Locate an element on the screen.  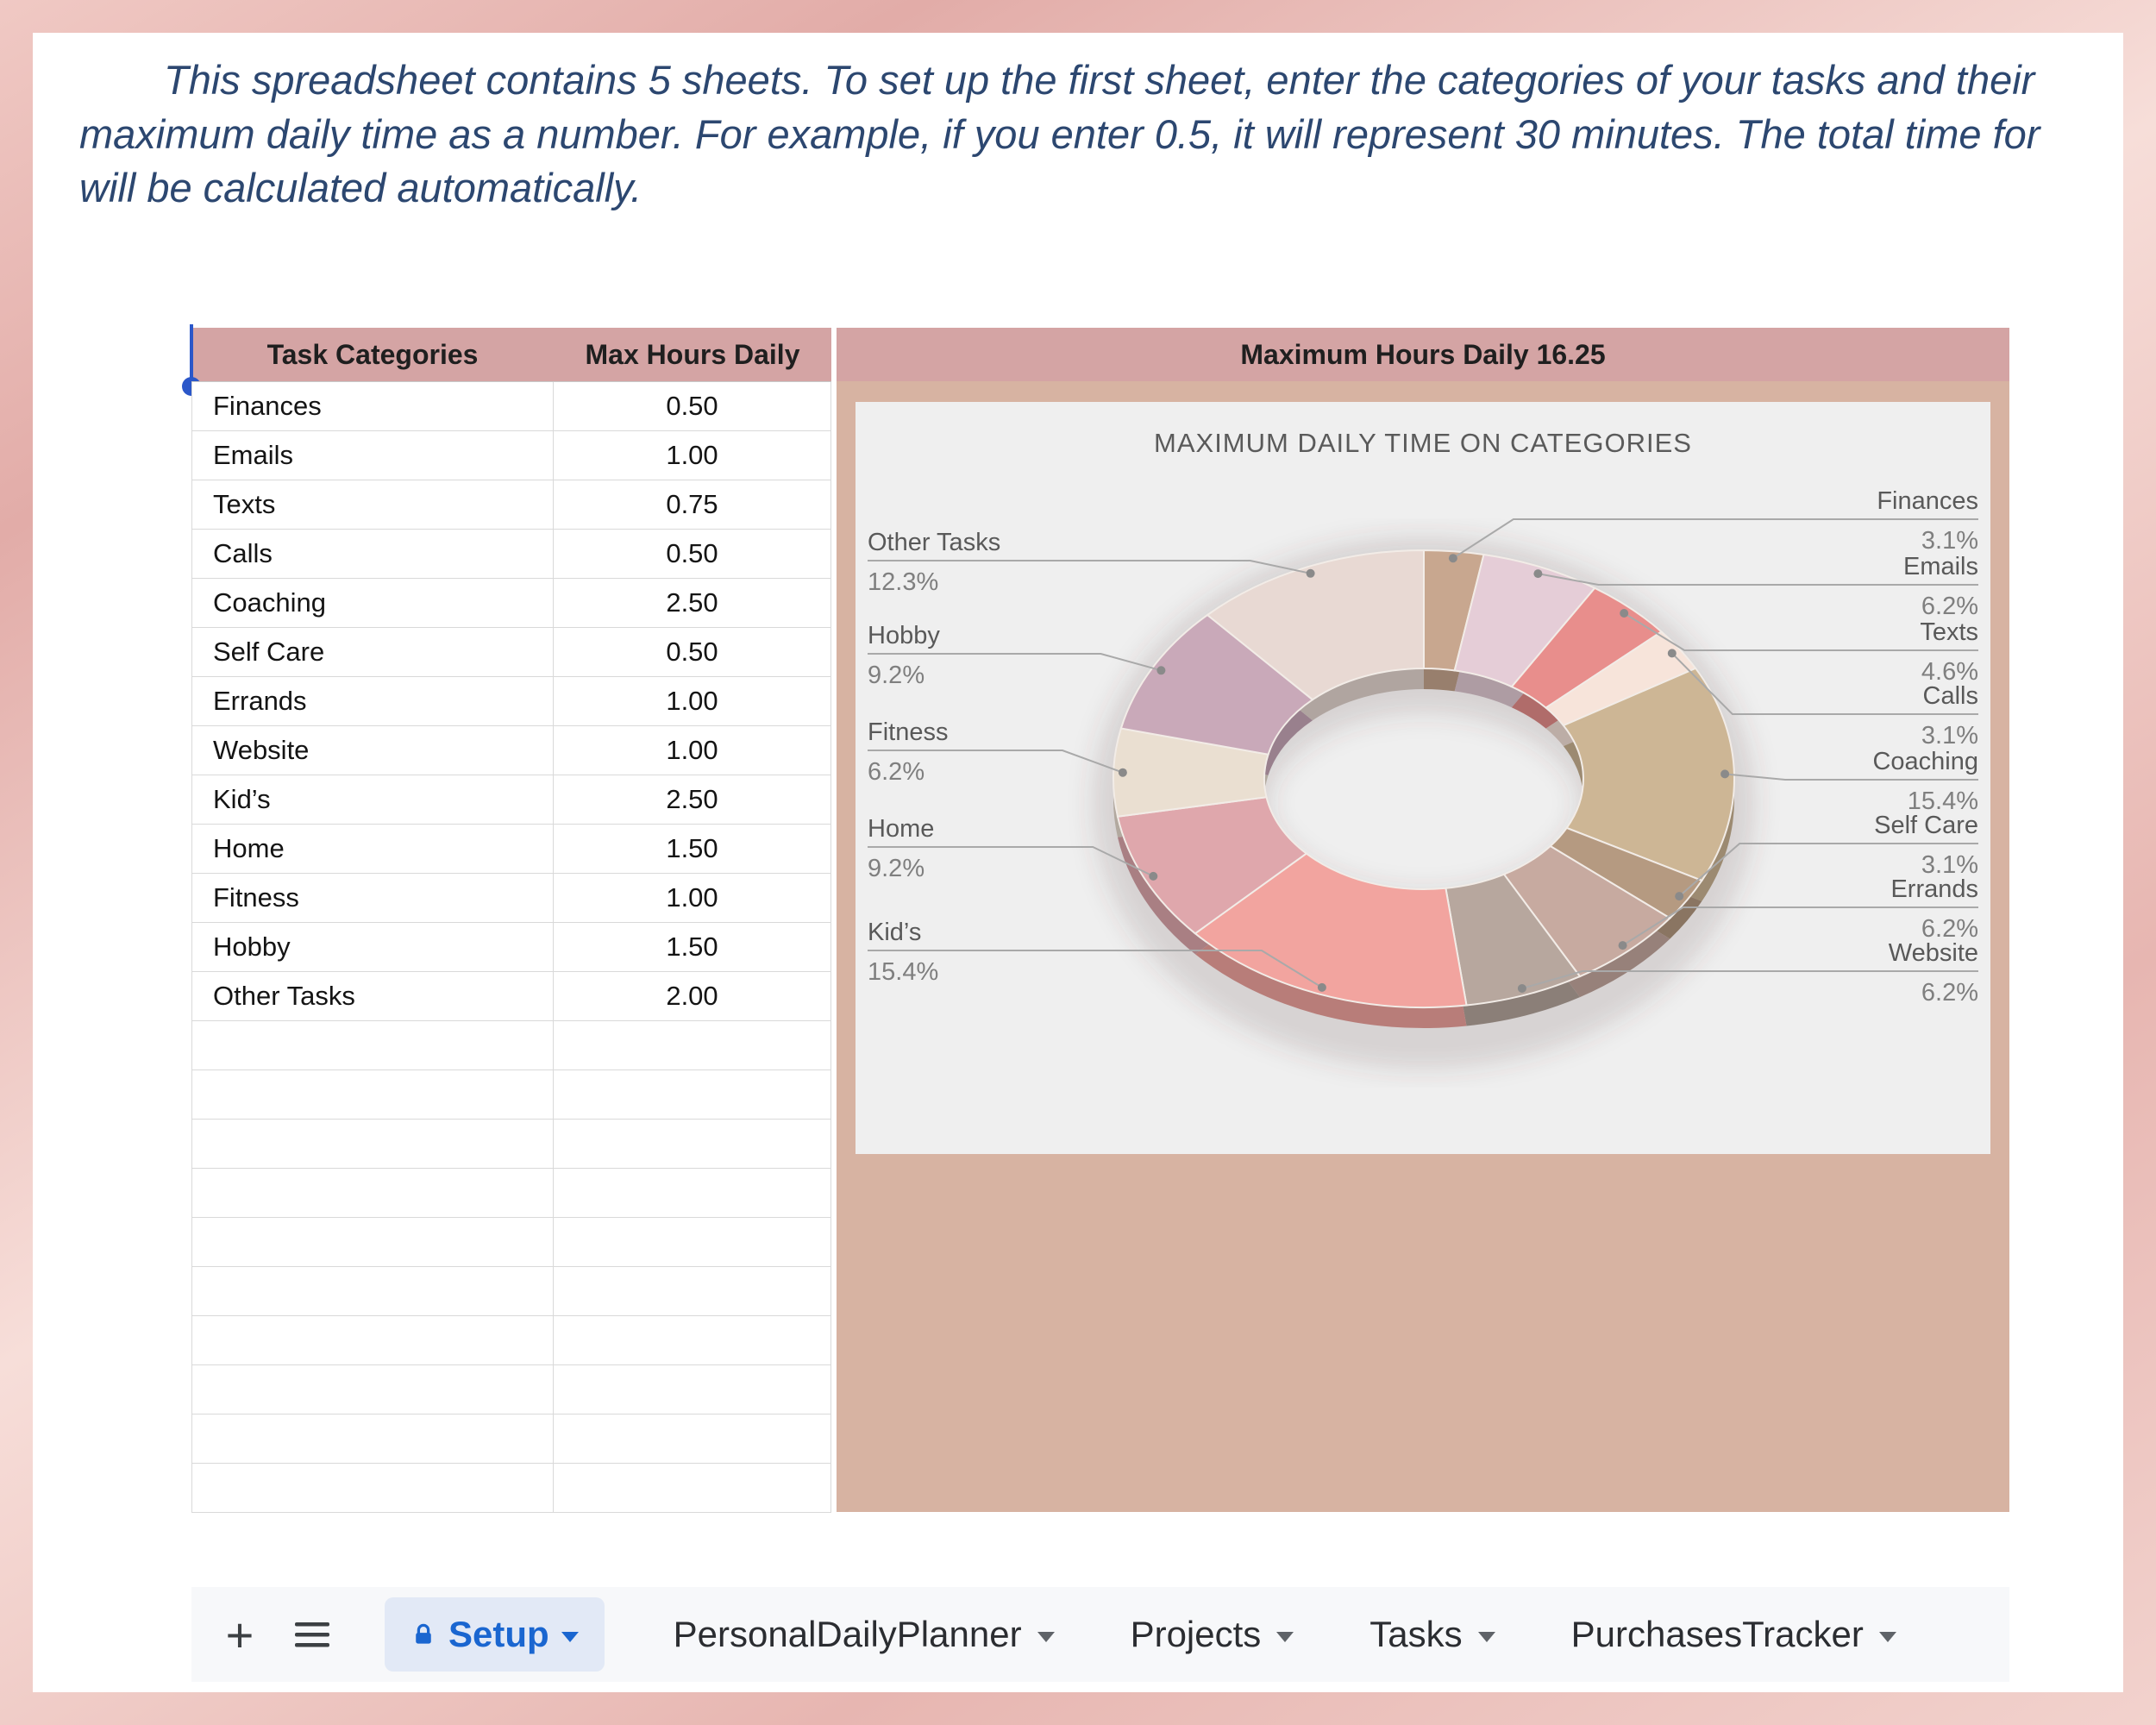
chart-label-pct-errands: 6.2% is located at coordinates (1949, 929).